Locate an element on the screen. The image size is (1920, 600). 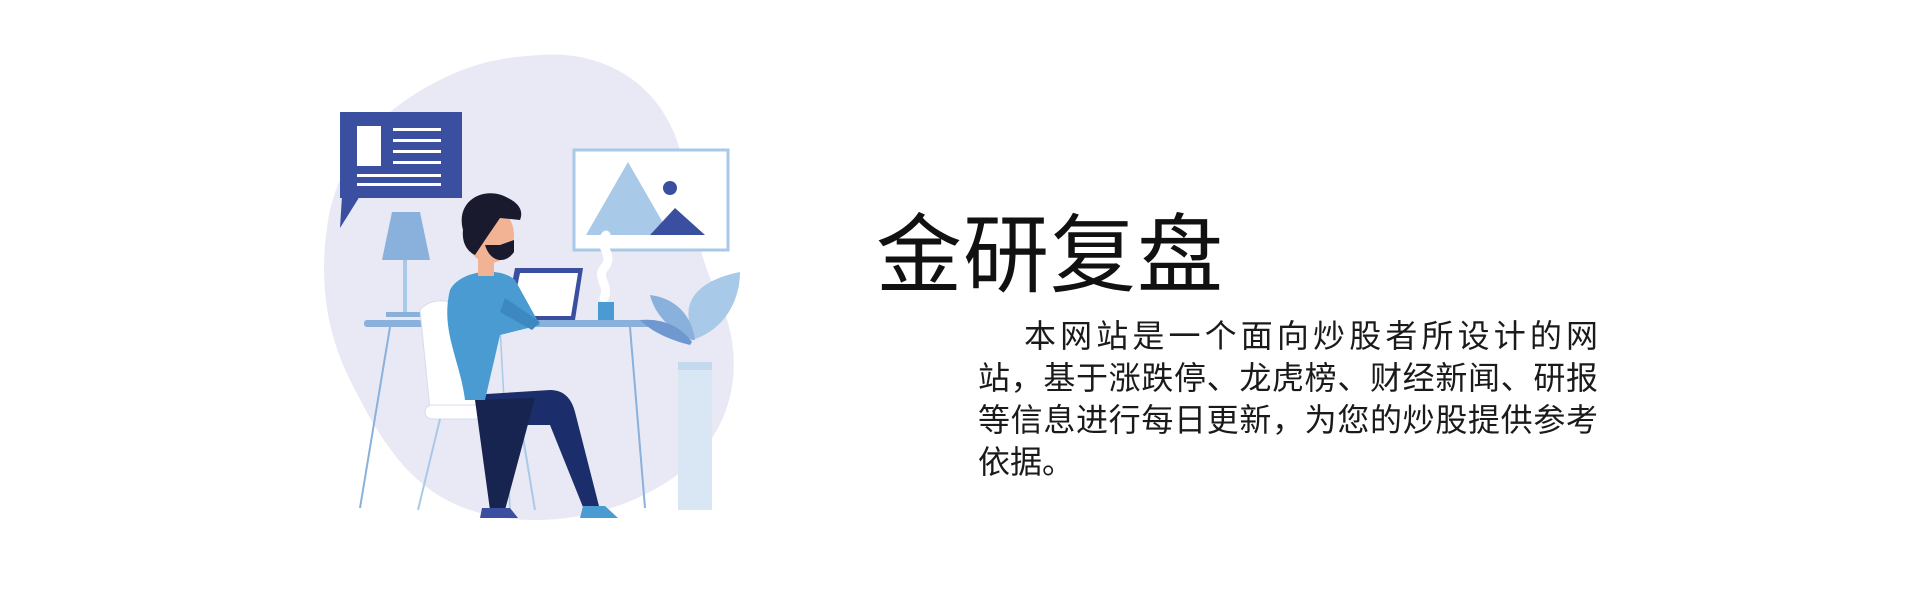
desk-lamp-icon is located at coordinates (406, 264).